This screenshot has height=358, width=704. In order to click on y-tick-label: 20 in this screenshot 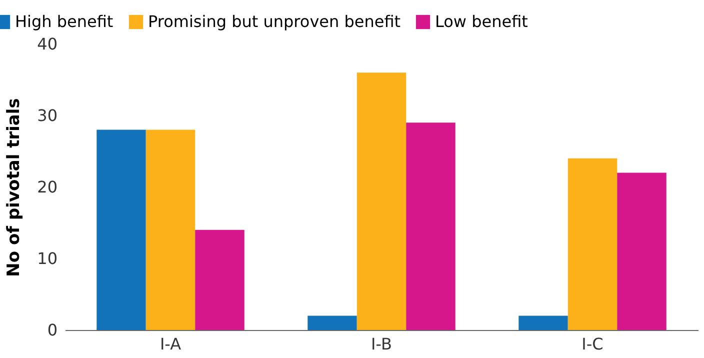, I will do `click(47, 187)`.